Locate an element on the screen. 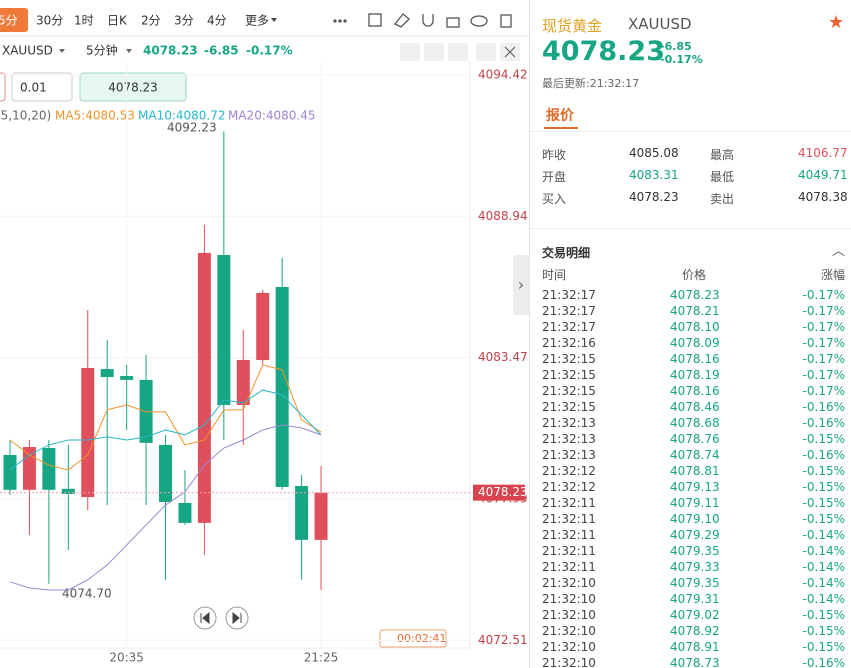 This screenshot has height=668, width=851. next-icon is located at coordinates (237, 618).